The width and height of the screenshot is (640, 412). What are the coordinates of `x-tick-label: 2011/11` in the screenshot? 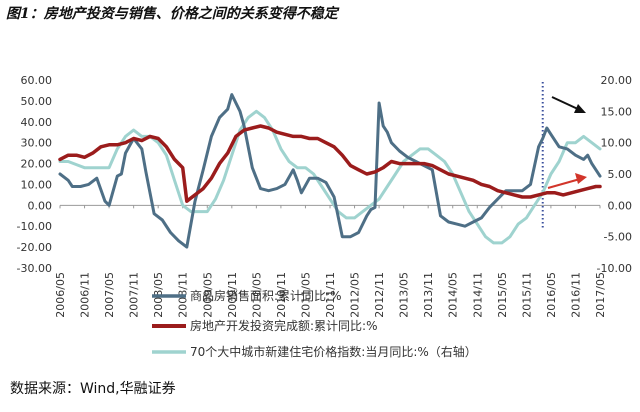 It's located at (330, 295).